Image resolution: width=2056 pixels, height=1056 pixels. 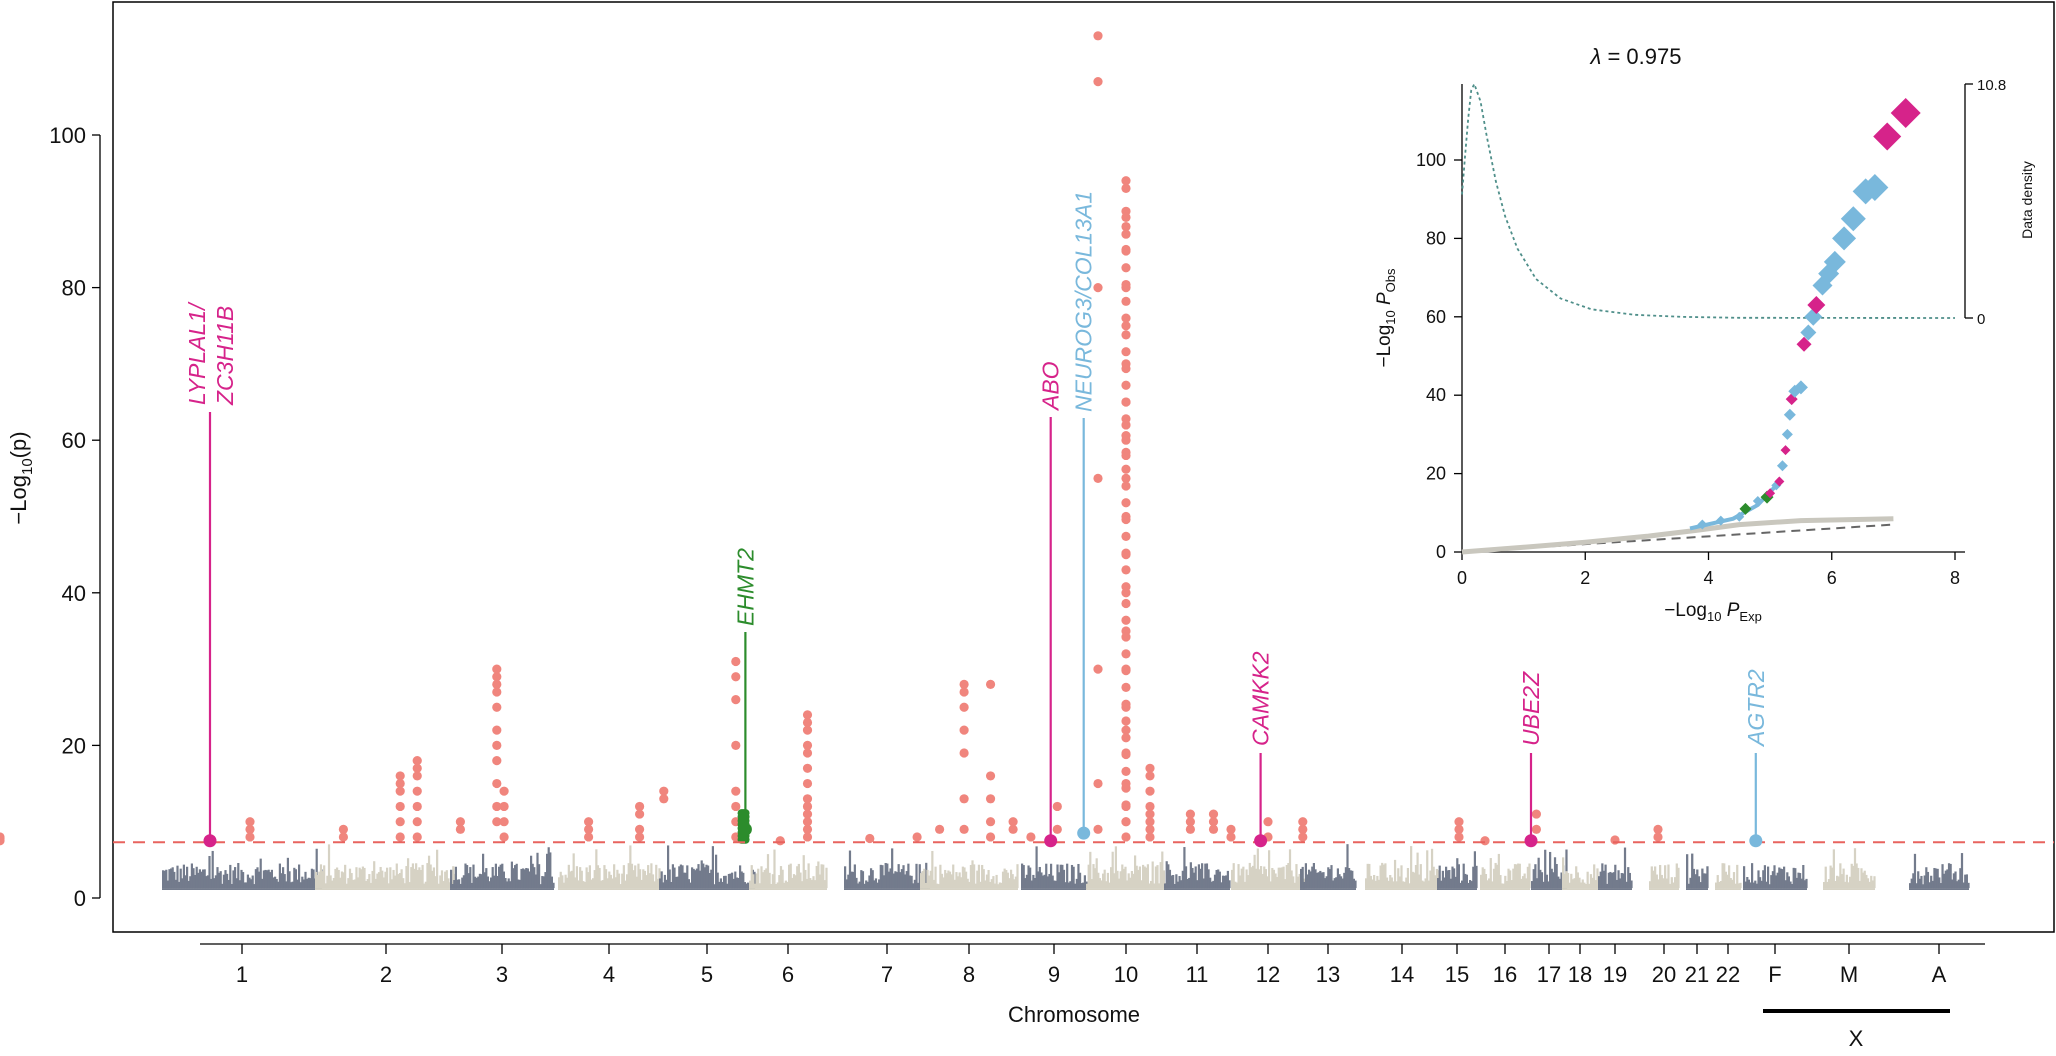 What do you see at coordinates (1384, 346) in the screenshot?
I see `qq-y-label-main: −Log` at bounding box center [1384, 346].